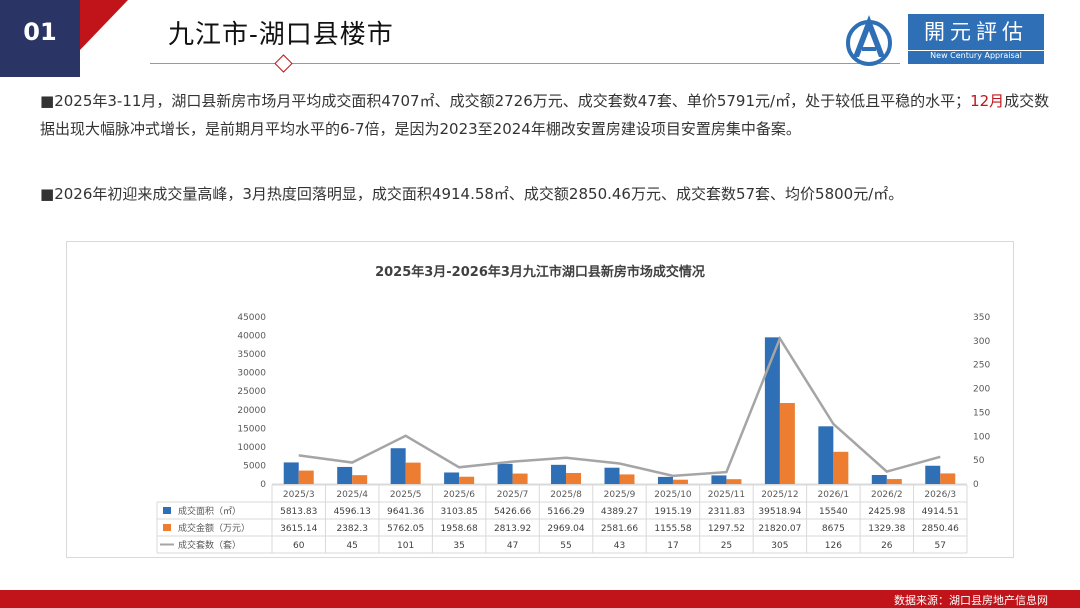 The image size is (1080, 608). Describe the element at coordinates (726, 512) in the screenshot. I see `data-table-value: 2311.83` at that location.